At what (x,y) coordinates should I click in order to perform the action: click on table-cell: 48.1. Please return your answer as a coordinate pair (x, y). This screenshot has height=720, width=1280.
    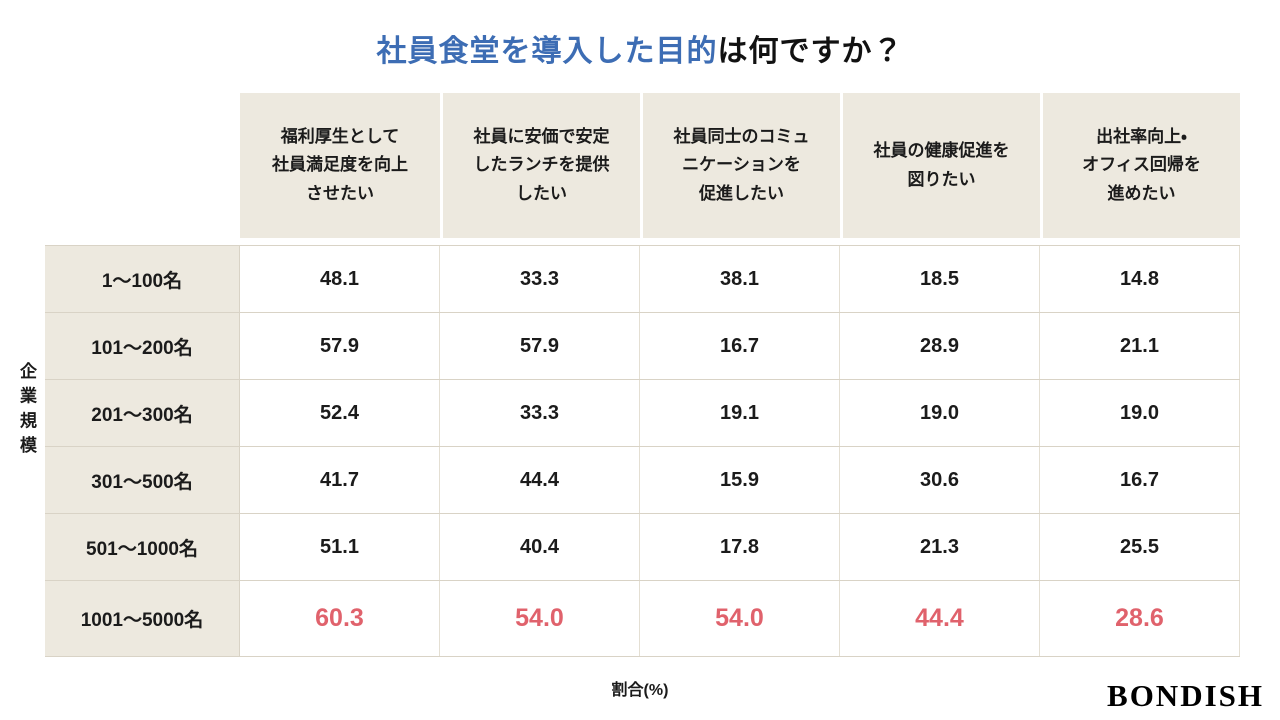
    Looking at the image, I should click on (340, 279).